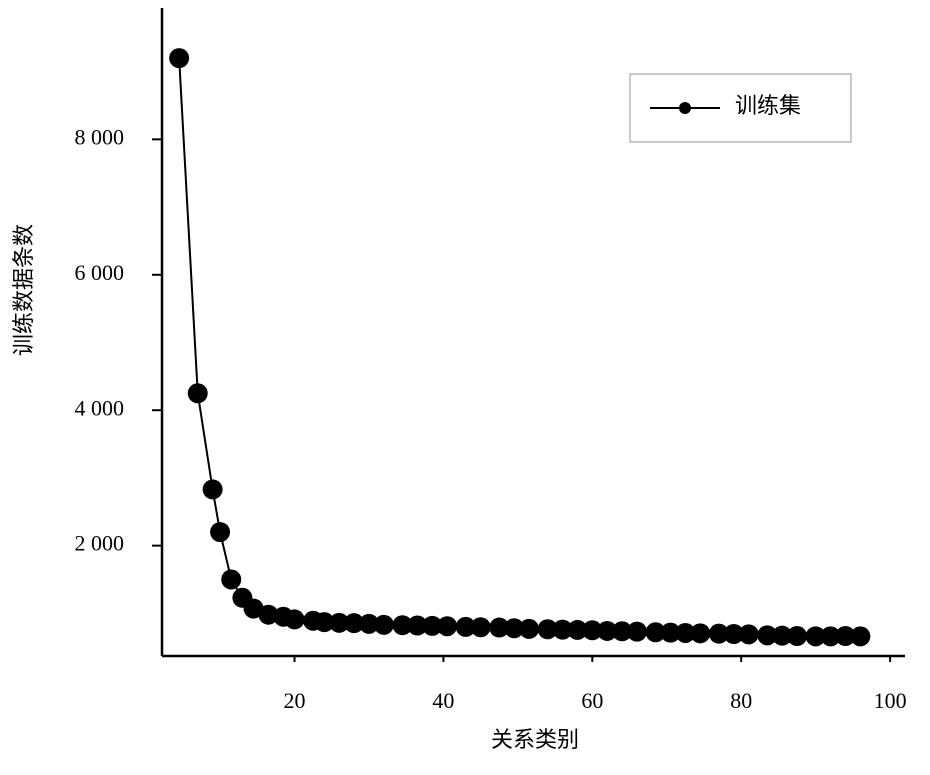  Describe the element at coordinates (592, 700) in the screenshot. I see `x-tick-label: 60` at that location.